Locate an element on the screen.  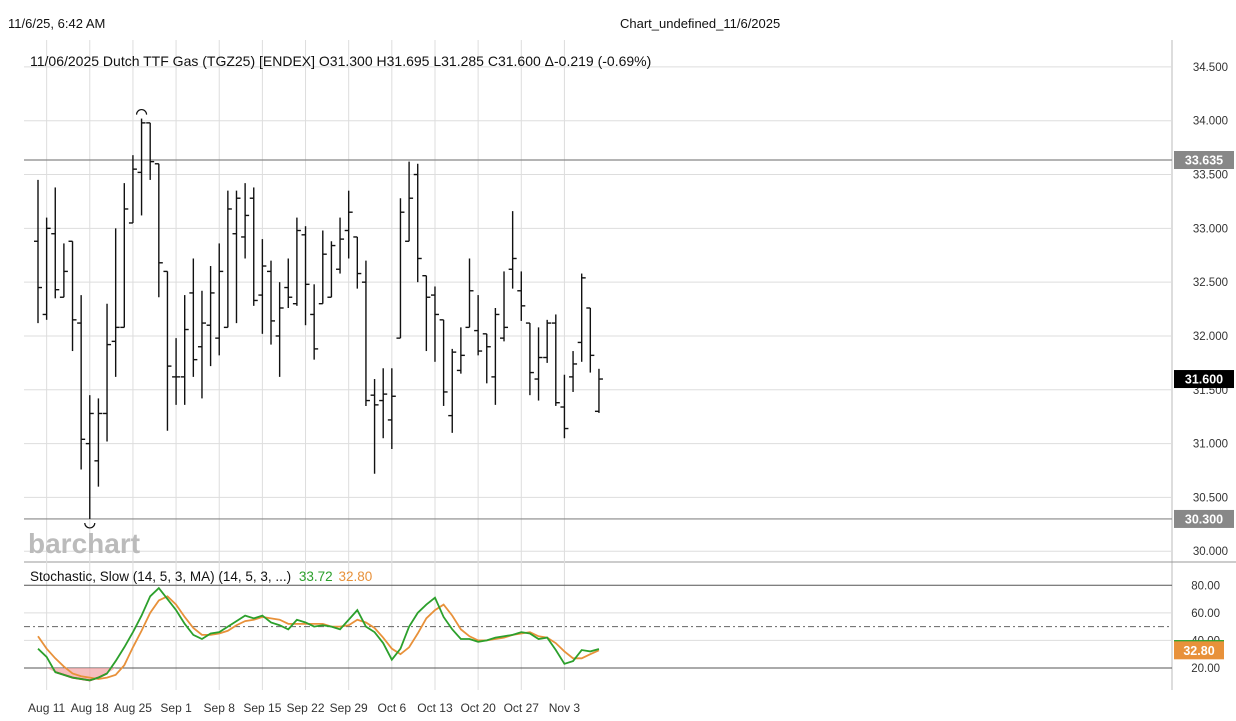
timestamp: 11/6/25, 6:42 AM is located at coordinates (57, 23).